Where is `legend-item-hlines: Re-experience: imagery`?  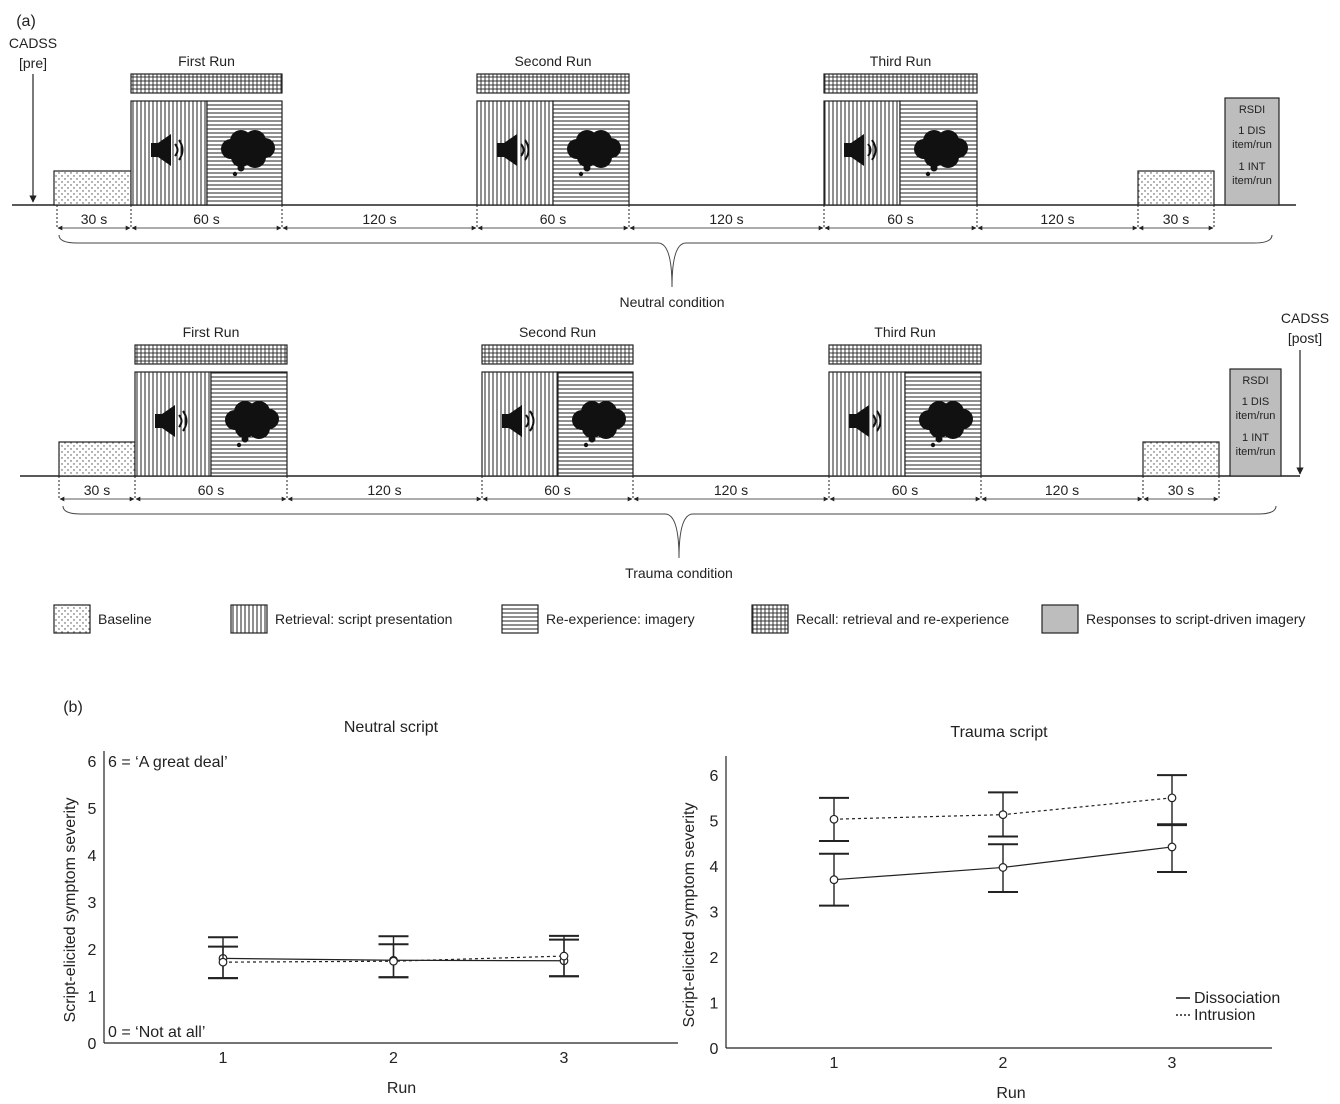 legend-item-hlines: Re-experience: imagery is located at coordinates (598, 619).